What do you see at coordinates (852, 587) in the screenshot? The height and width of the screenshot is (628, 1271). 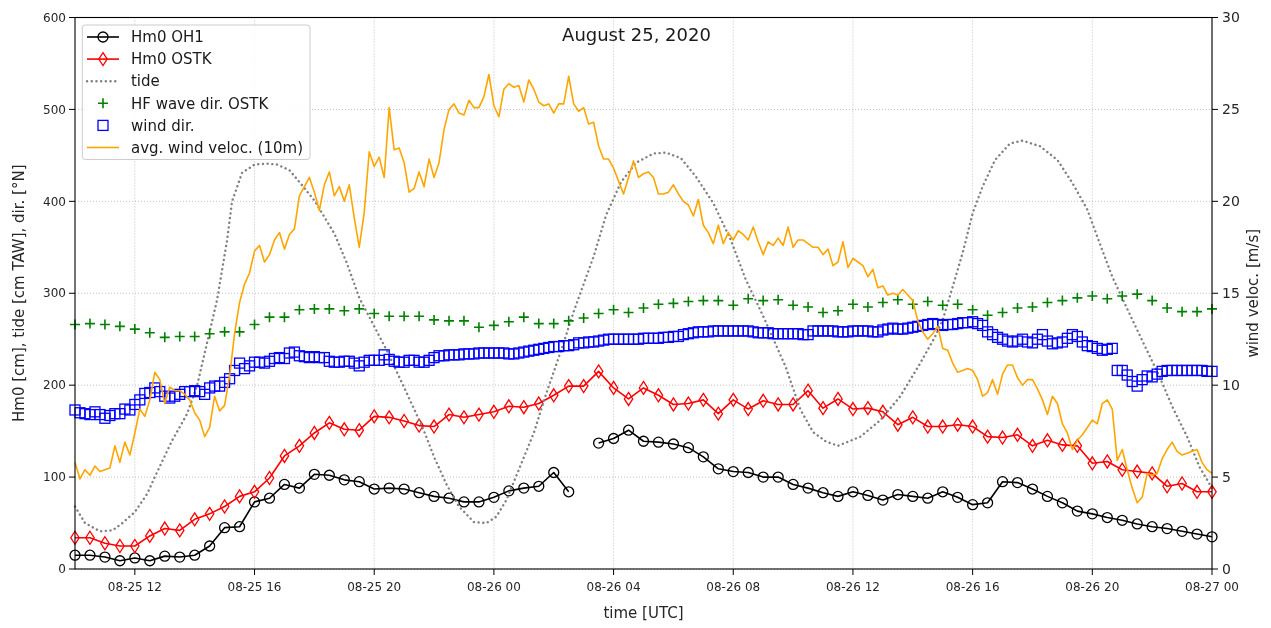 I see `x-tick-label: 08-26 12` at bounding box center [852, 587].